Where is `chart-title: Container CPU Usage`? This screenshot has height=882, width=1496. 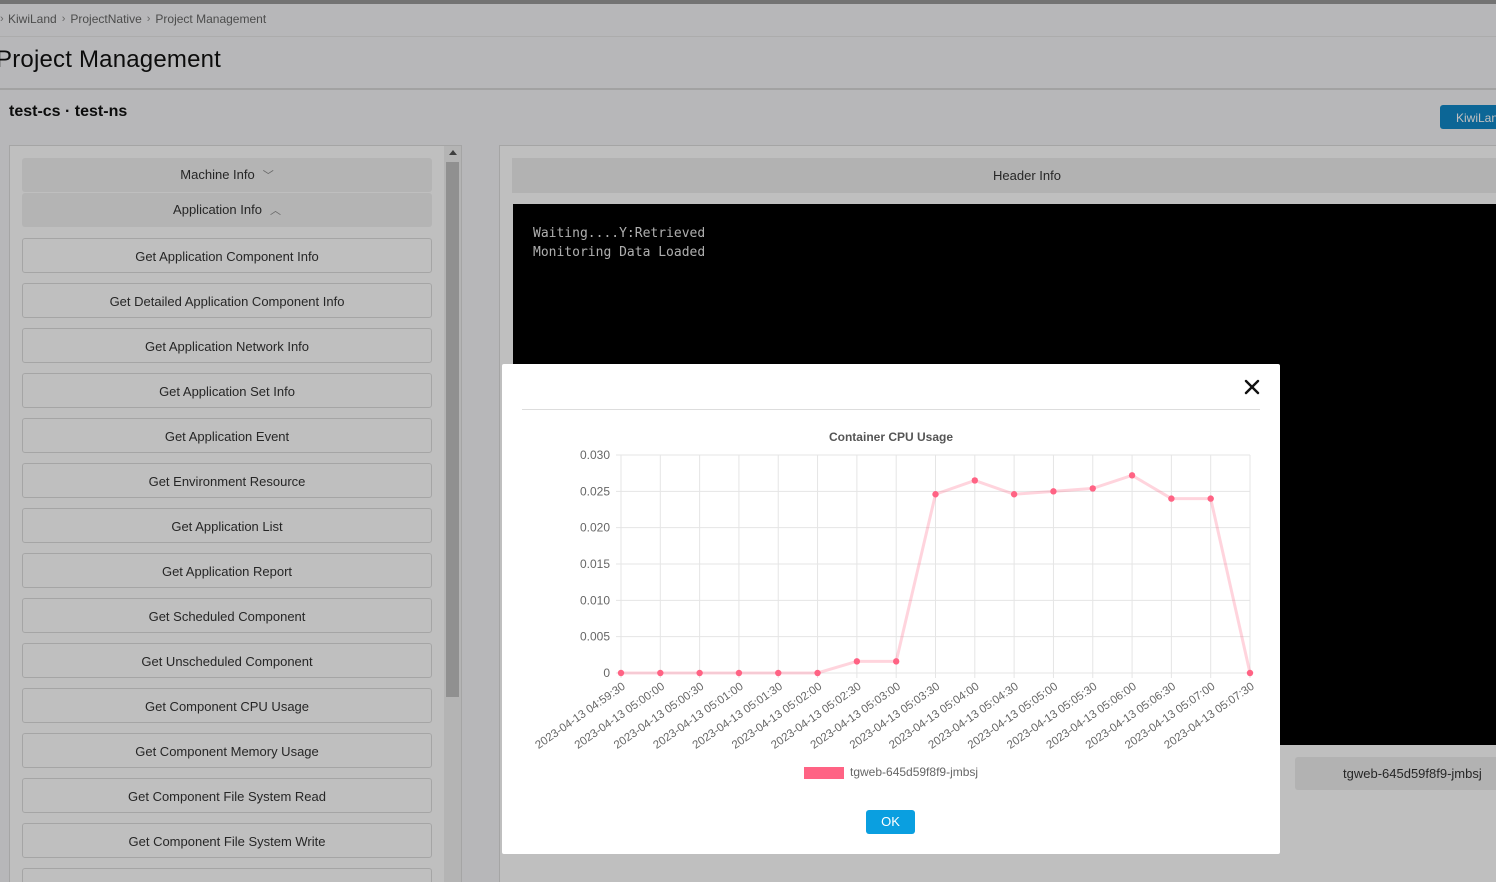 chart-title: Container CPU Usage is located at coordinates (891, 437).